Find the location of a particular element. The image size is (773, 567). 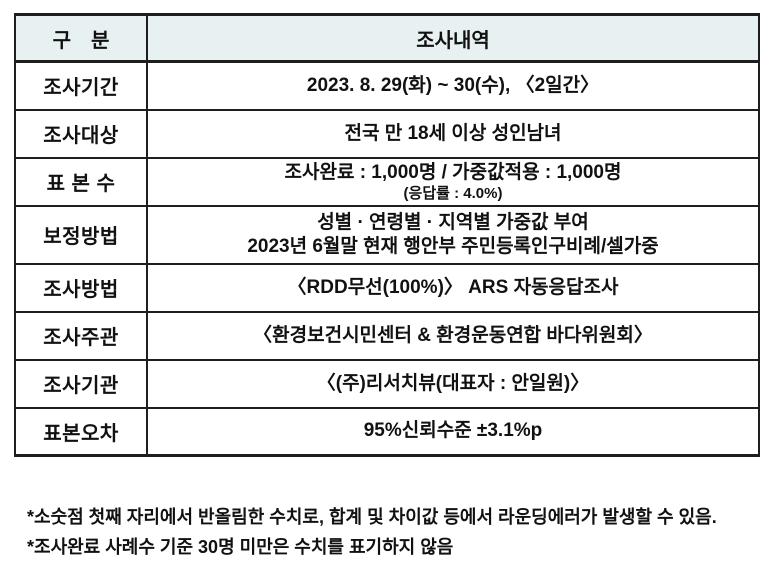

content-line: 성별 · 연령별 · 지역별 가중값 부여 is located at coordinates (453, 222).